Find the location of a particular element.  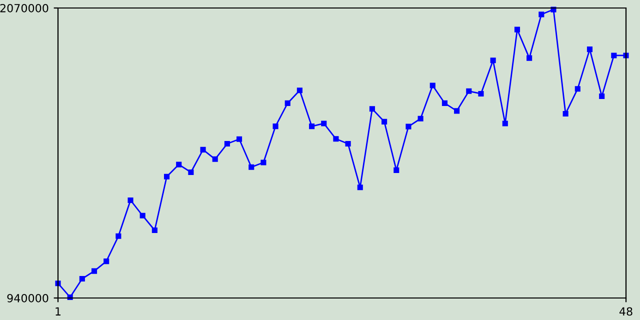

x-tick-label: 1 is located at coordinates (58, 311).